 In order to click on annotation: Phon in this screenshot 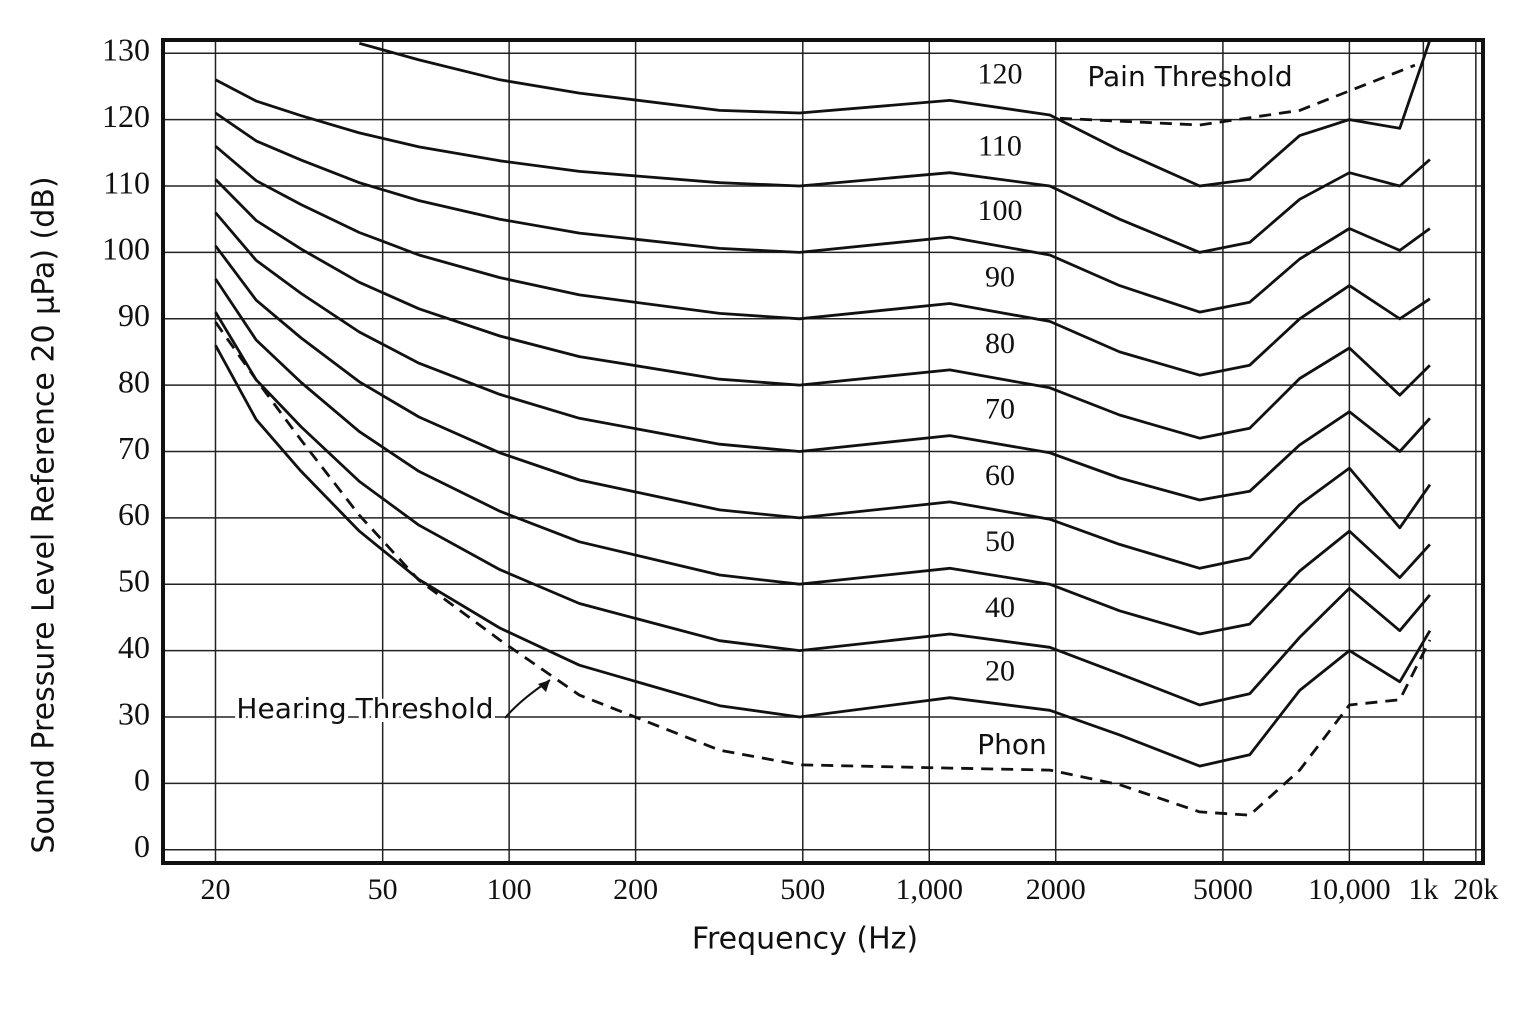, I will do `click(1012, 744)`.